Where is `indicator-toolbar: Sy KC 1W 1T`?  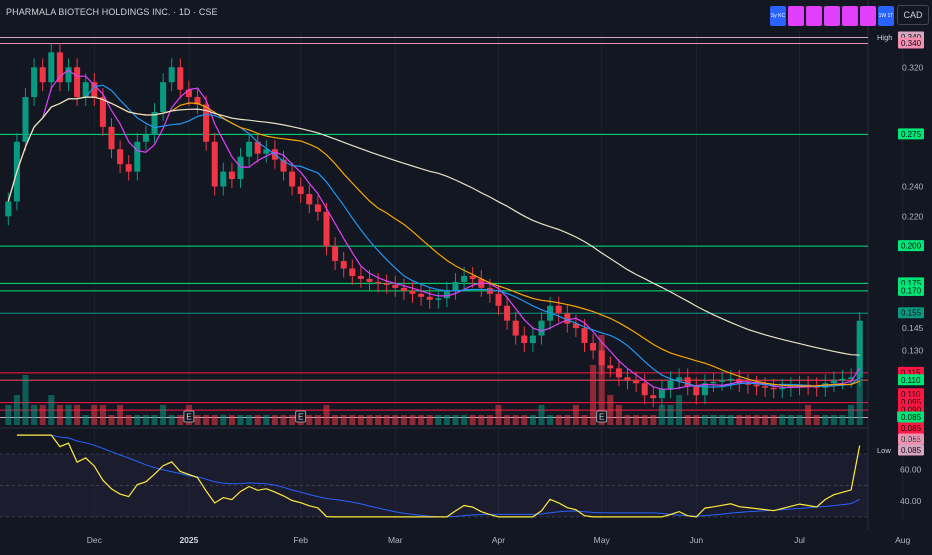
indicator-toolbar: Sy KC 1W 1T is located at coordinates (832, 16).